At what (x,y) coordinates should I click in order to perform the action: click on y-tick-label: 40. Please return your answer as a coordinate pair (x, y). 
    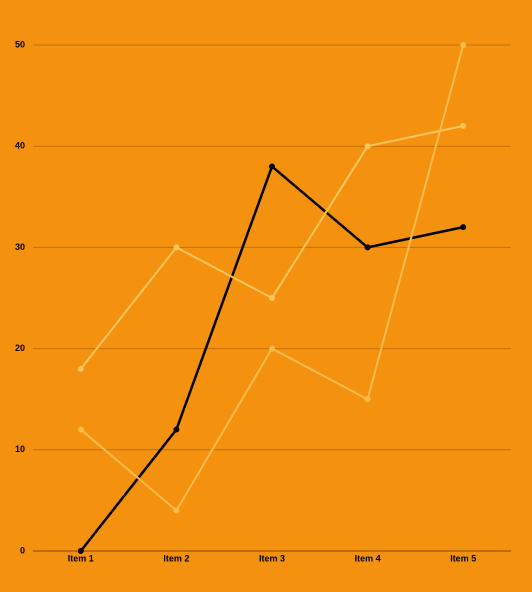
    Looking at the image, I should click on (20, 146).